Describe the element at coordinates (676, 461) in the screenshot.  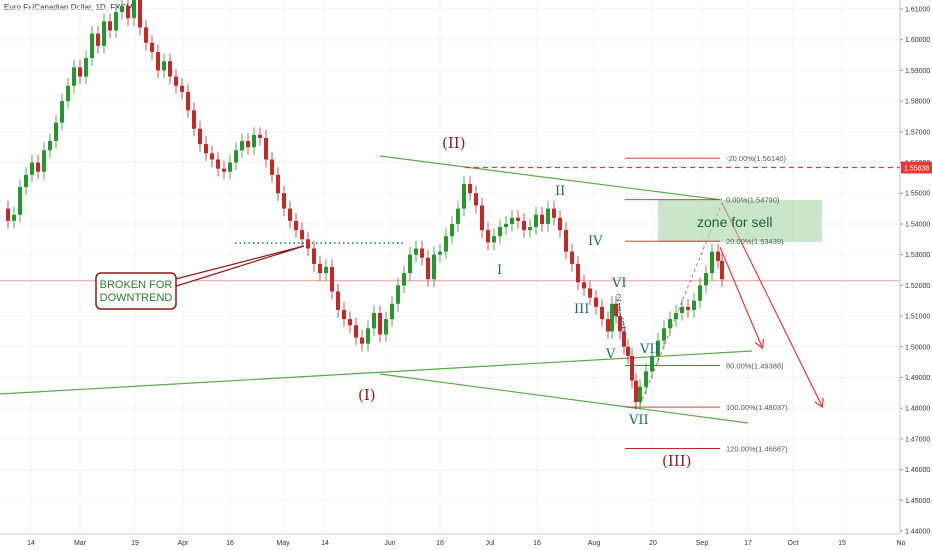
I see `wave-label-major: (III)` at that location.